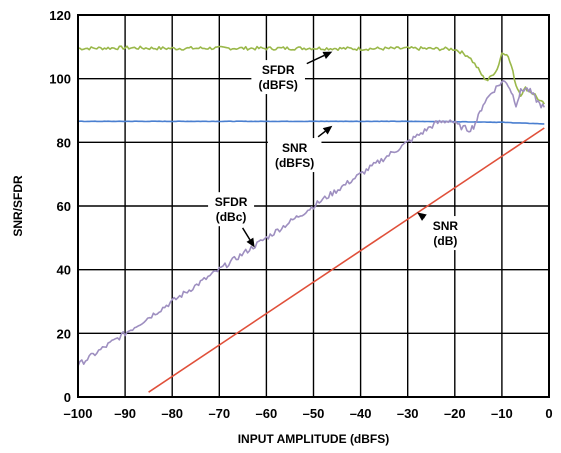  I want to click on y-tick-label: 0, so click(67, 397).